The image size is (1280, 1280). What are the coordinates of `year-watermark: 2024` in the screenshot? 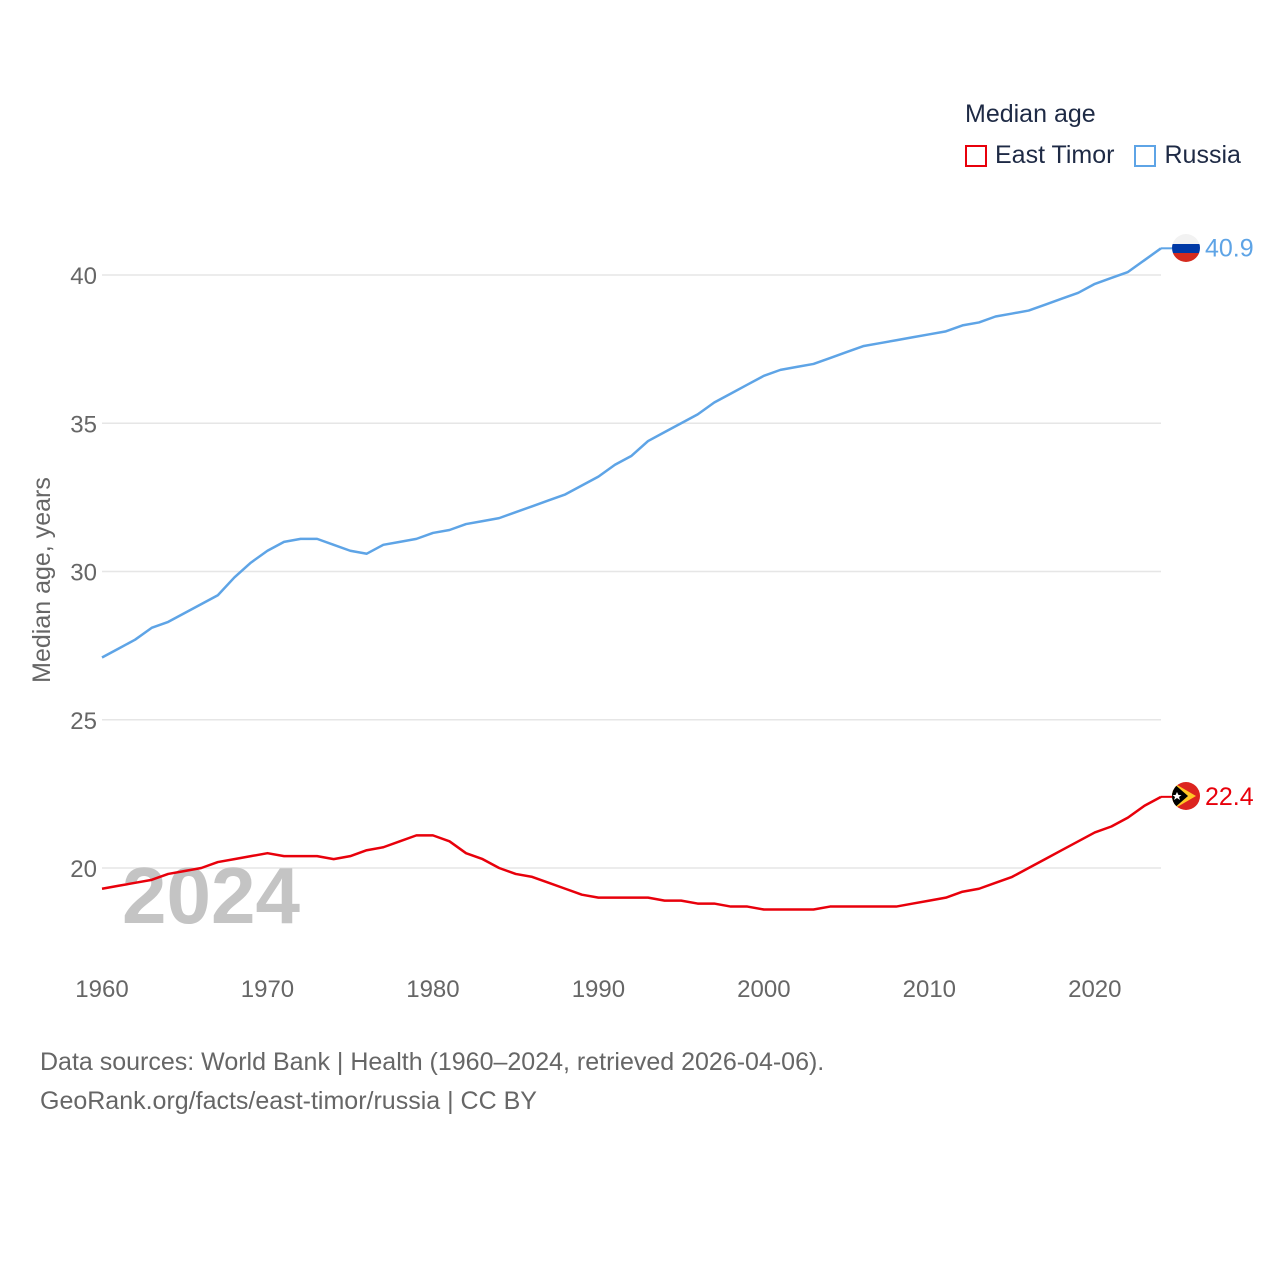 It's located at (211, 895).